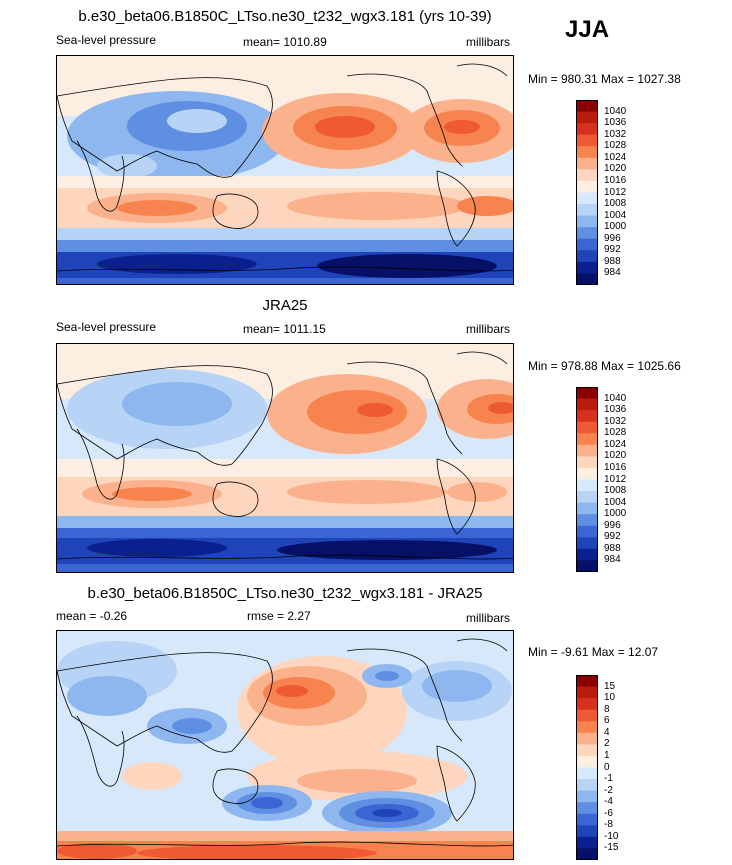  I want to click on panel3-colorbar: 15 10 8 6 4 2 1 0 -1 -2 -4 -6 -8 -10 -15, so click(597, 767).